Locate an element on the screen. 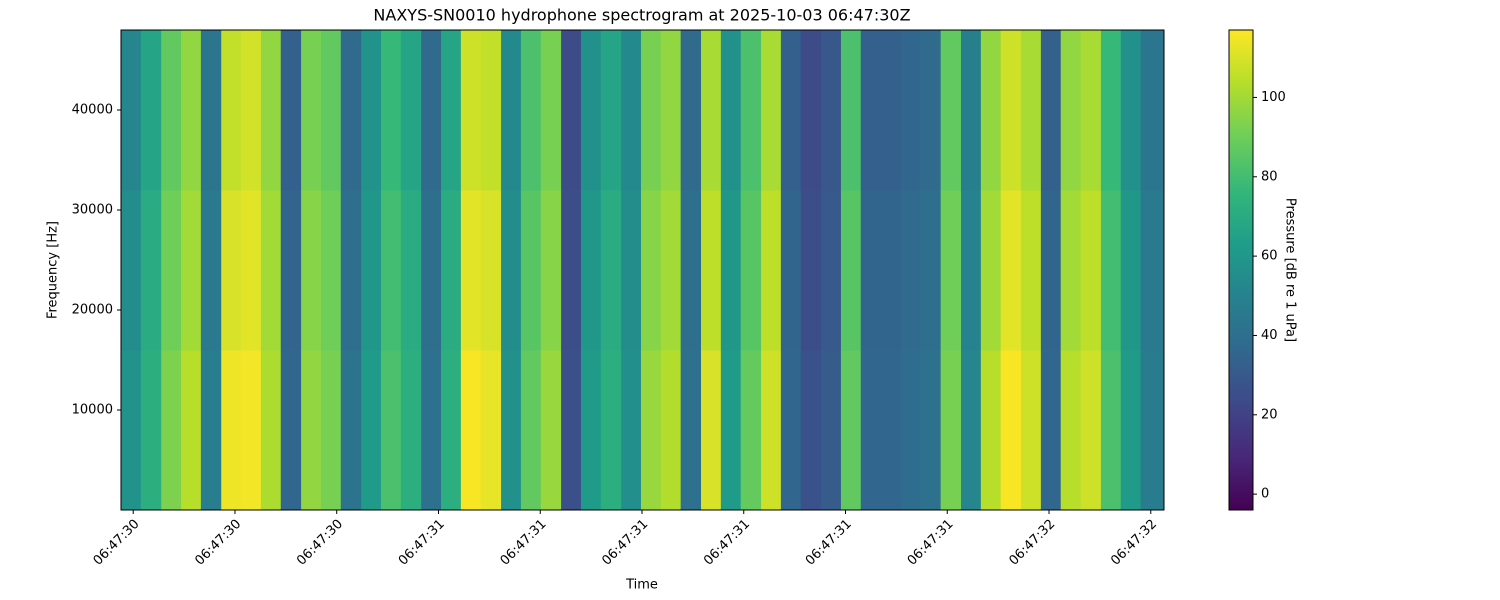  colorbar-tick-label: 60 is located at coordinates (1269, 256).